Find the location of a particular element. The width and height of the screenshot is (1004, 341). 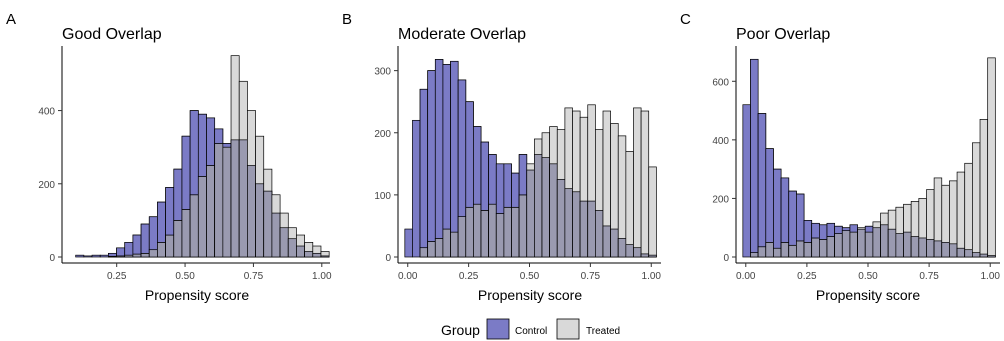

y-tick-label: 600 is located at coordinates (720, 82).